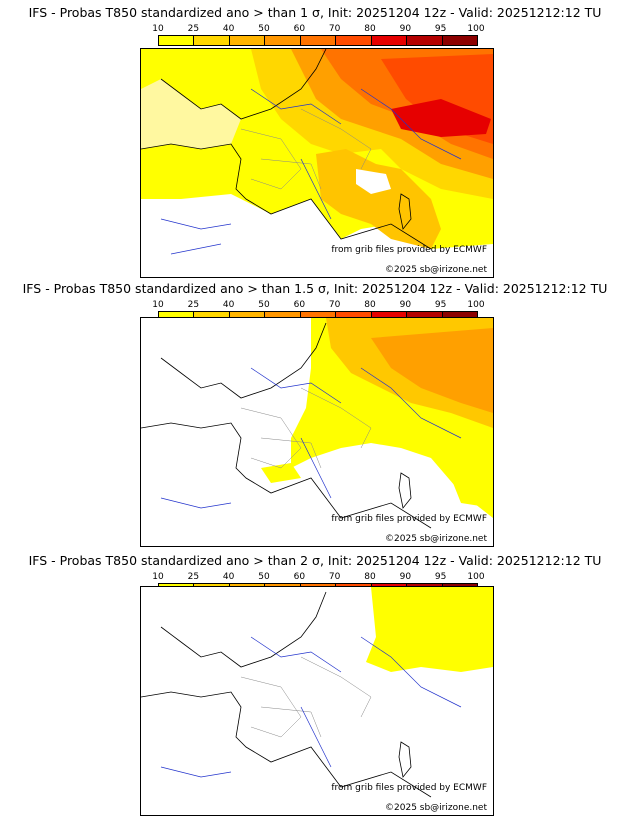 The width and height of the screenshot is (630, 828). I want to click on prob-area-spot, so click(281, 473).